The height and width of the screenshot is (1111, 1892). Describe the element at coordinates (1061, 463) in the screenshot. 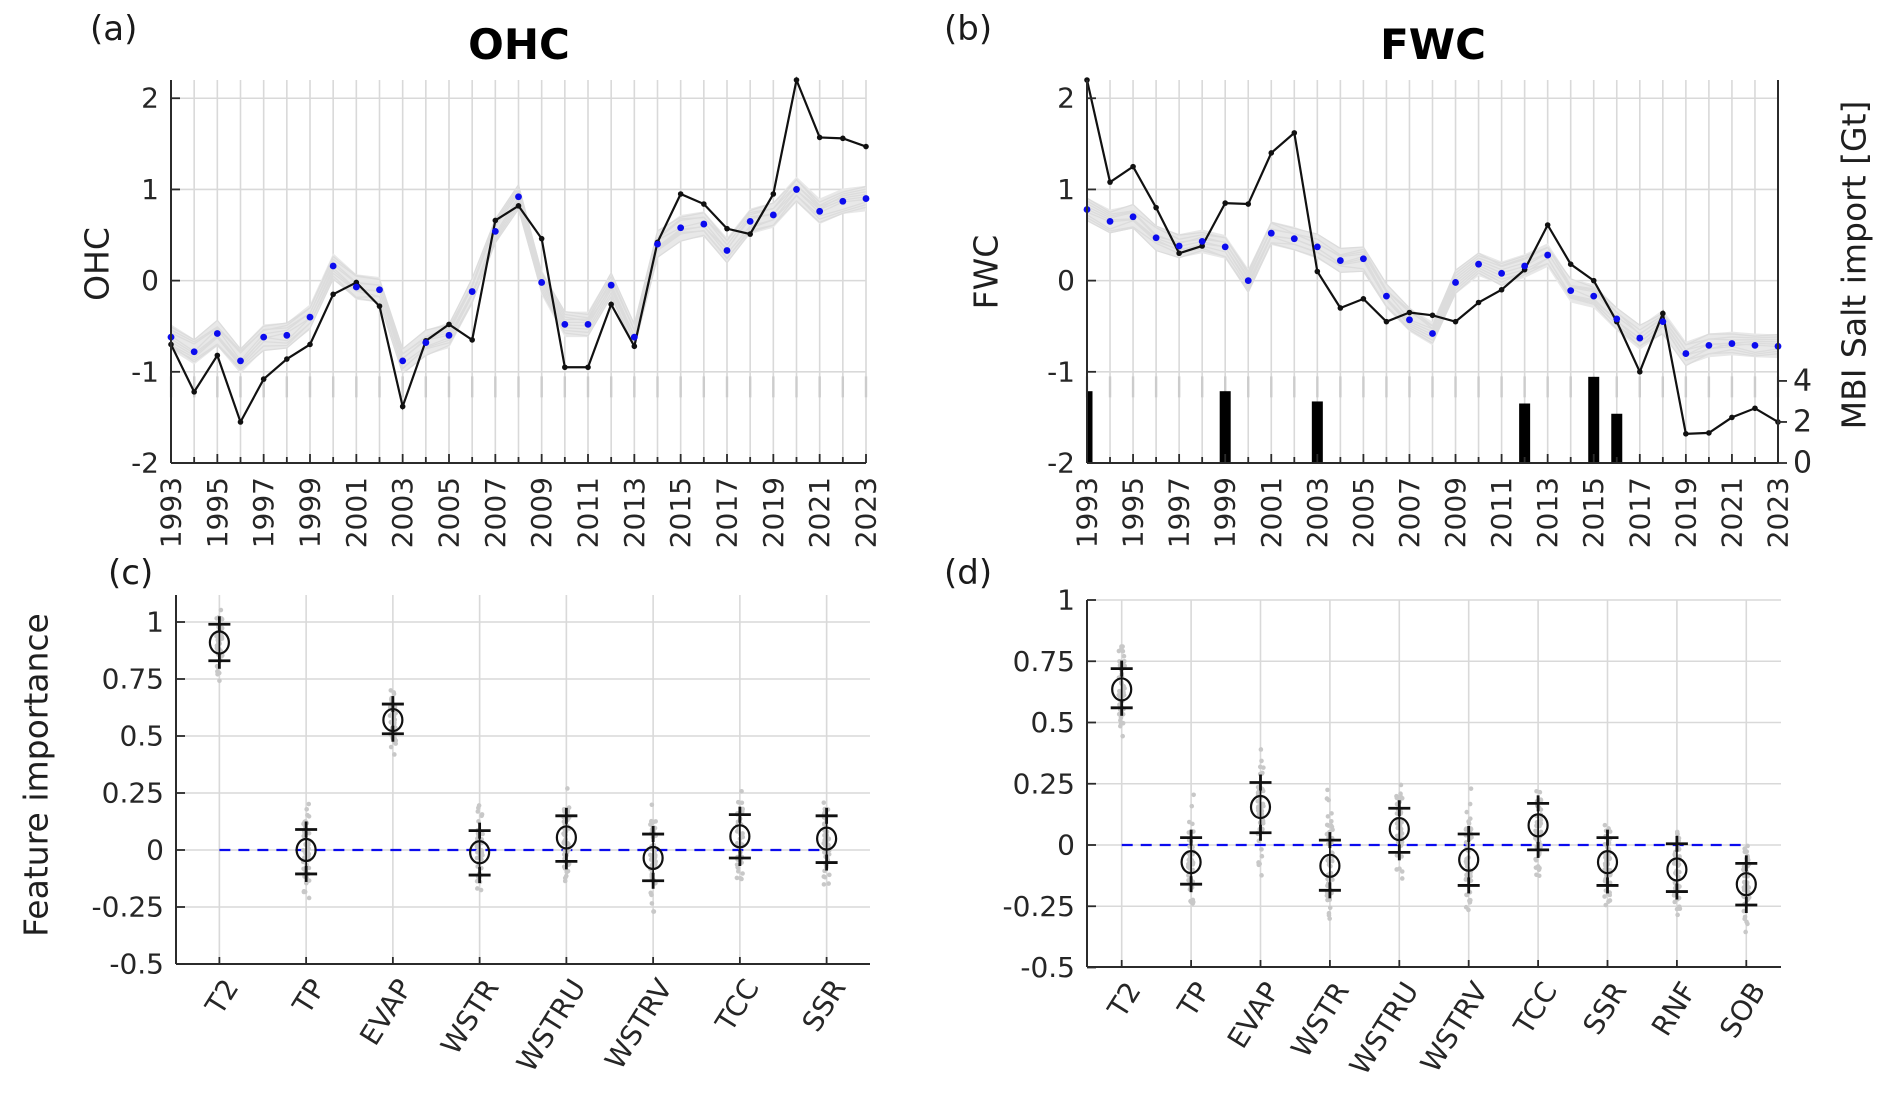

I see `y-tick-label: -2` at that location.